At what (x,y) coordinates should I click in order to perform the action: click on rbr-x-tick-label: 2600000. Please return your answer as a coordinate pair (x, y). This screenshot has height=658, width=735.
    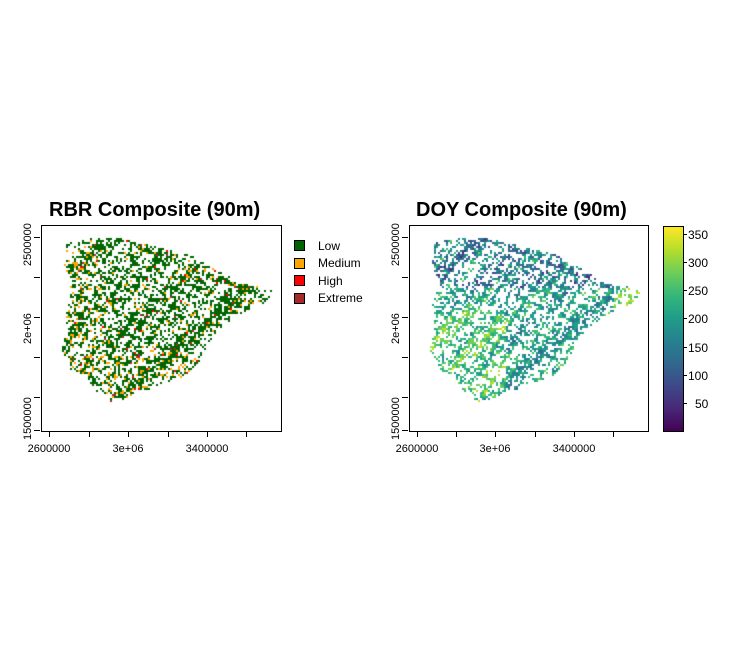
    Looking at the image, I should click on (49, 449).